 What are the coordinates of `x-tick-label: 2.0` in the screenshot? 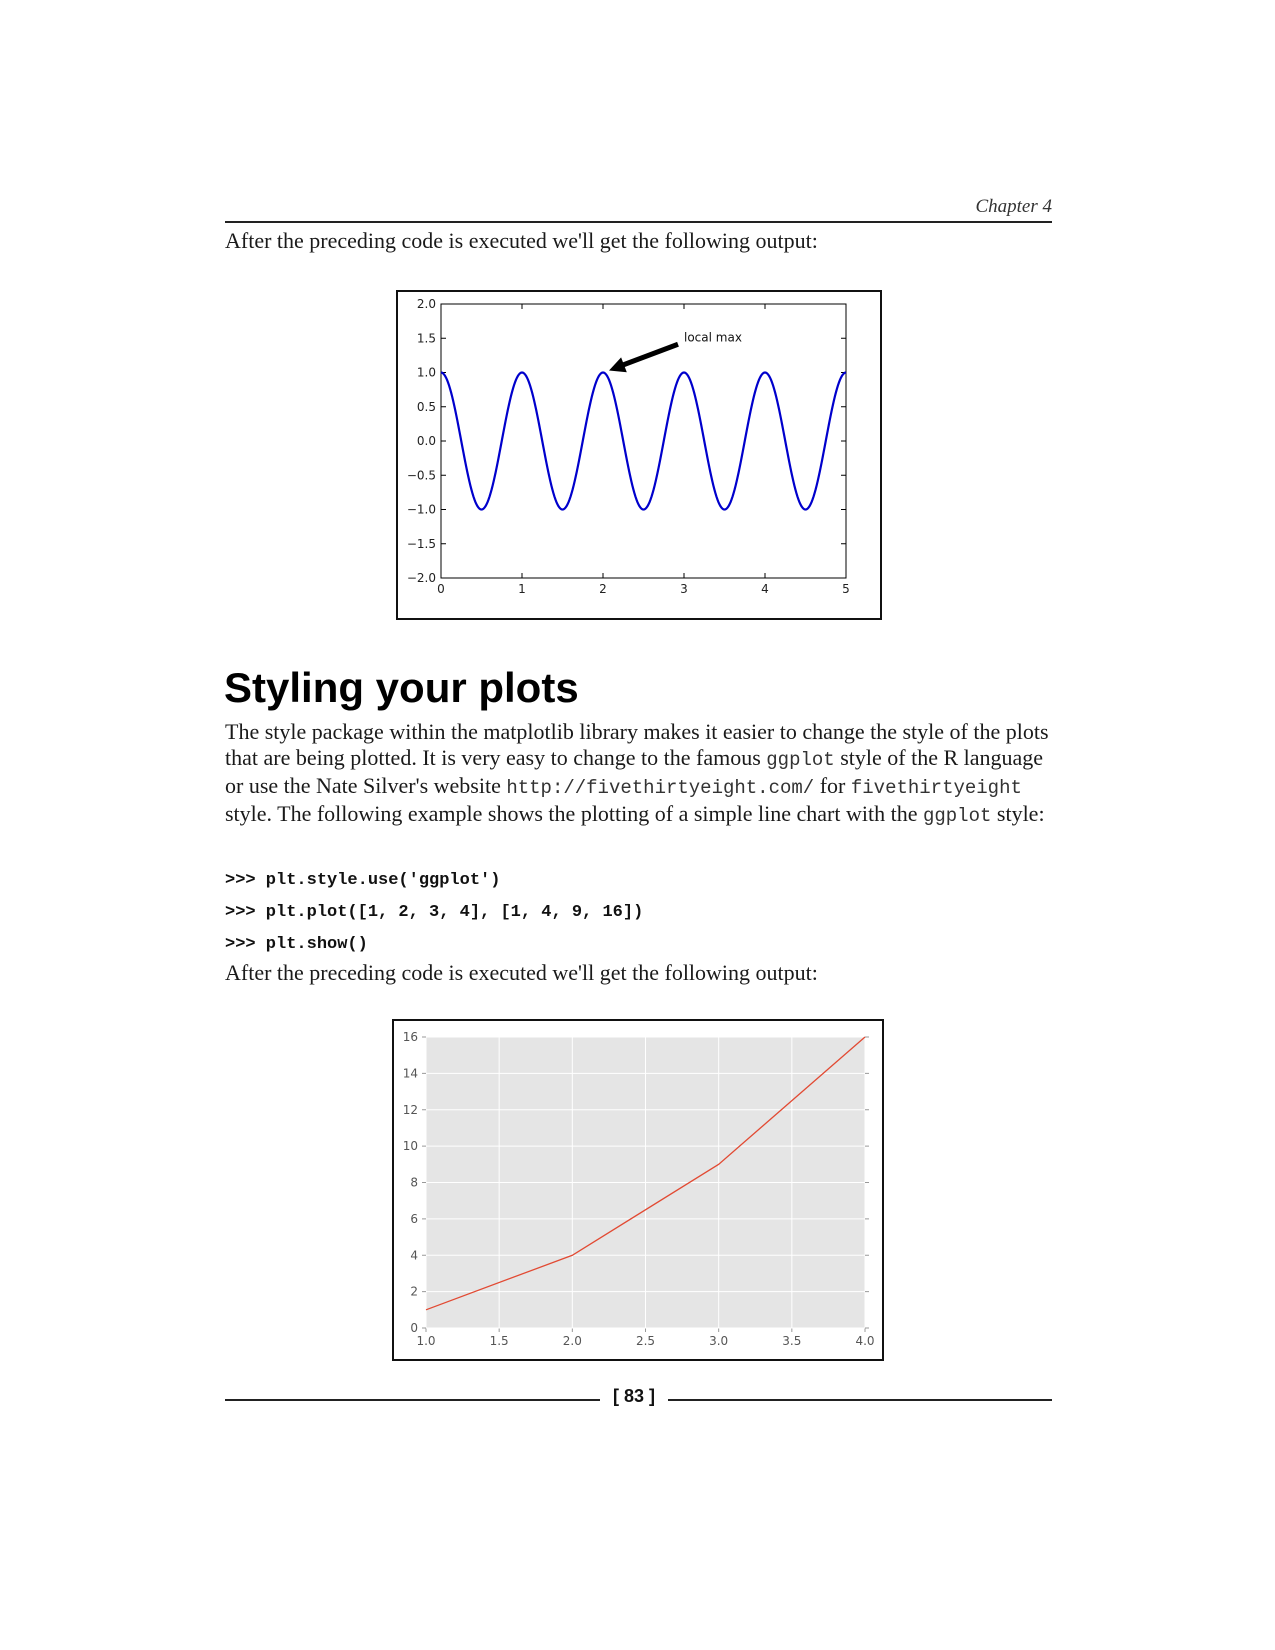 It's located at (572, 1341).